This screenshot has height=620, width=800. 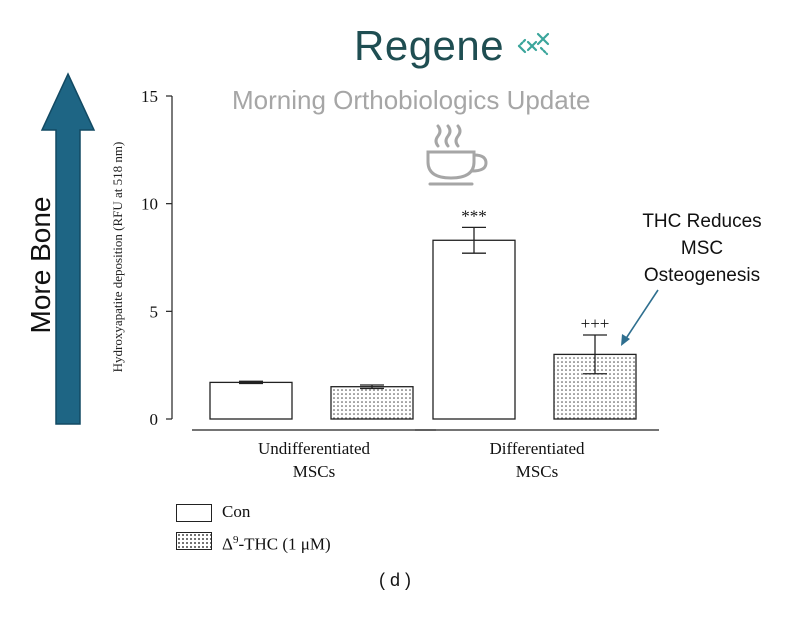 What do you see at coordinates (154, 311) in the screenshot?
I see `y-tick-label: 5` at bounding box center [154, 311].